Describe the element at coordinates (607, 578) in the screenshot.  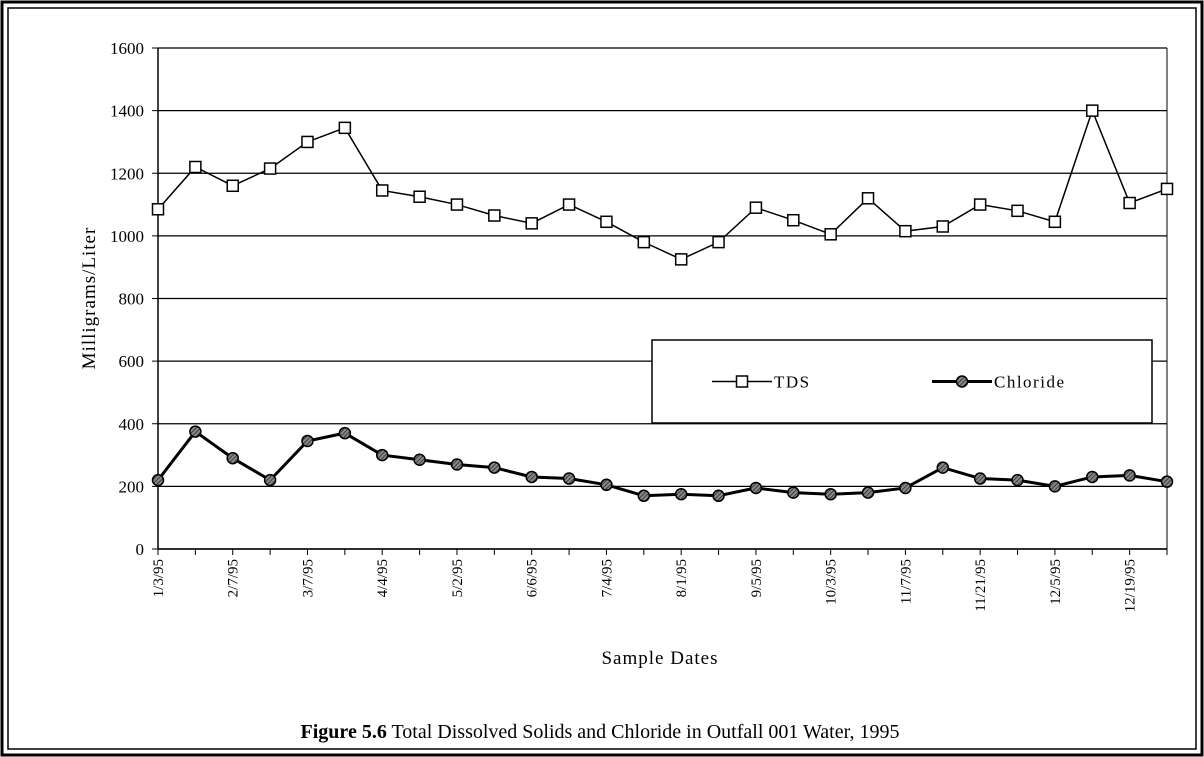
I see `x-tick-label: 7/4/95` at that location.